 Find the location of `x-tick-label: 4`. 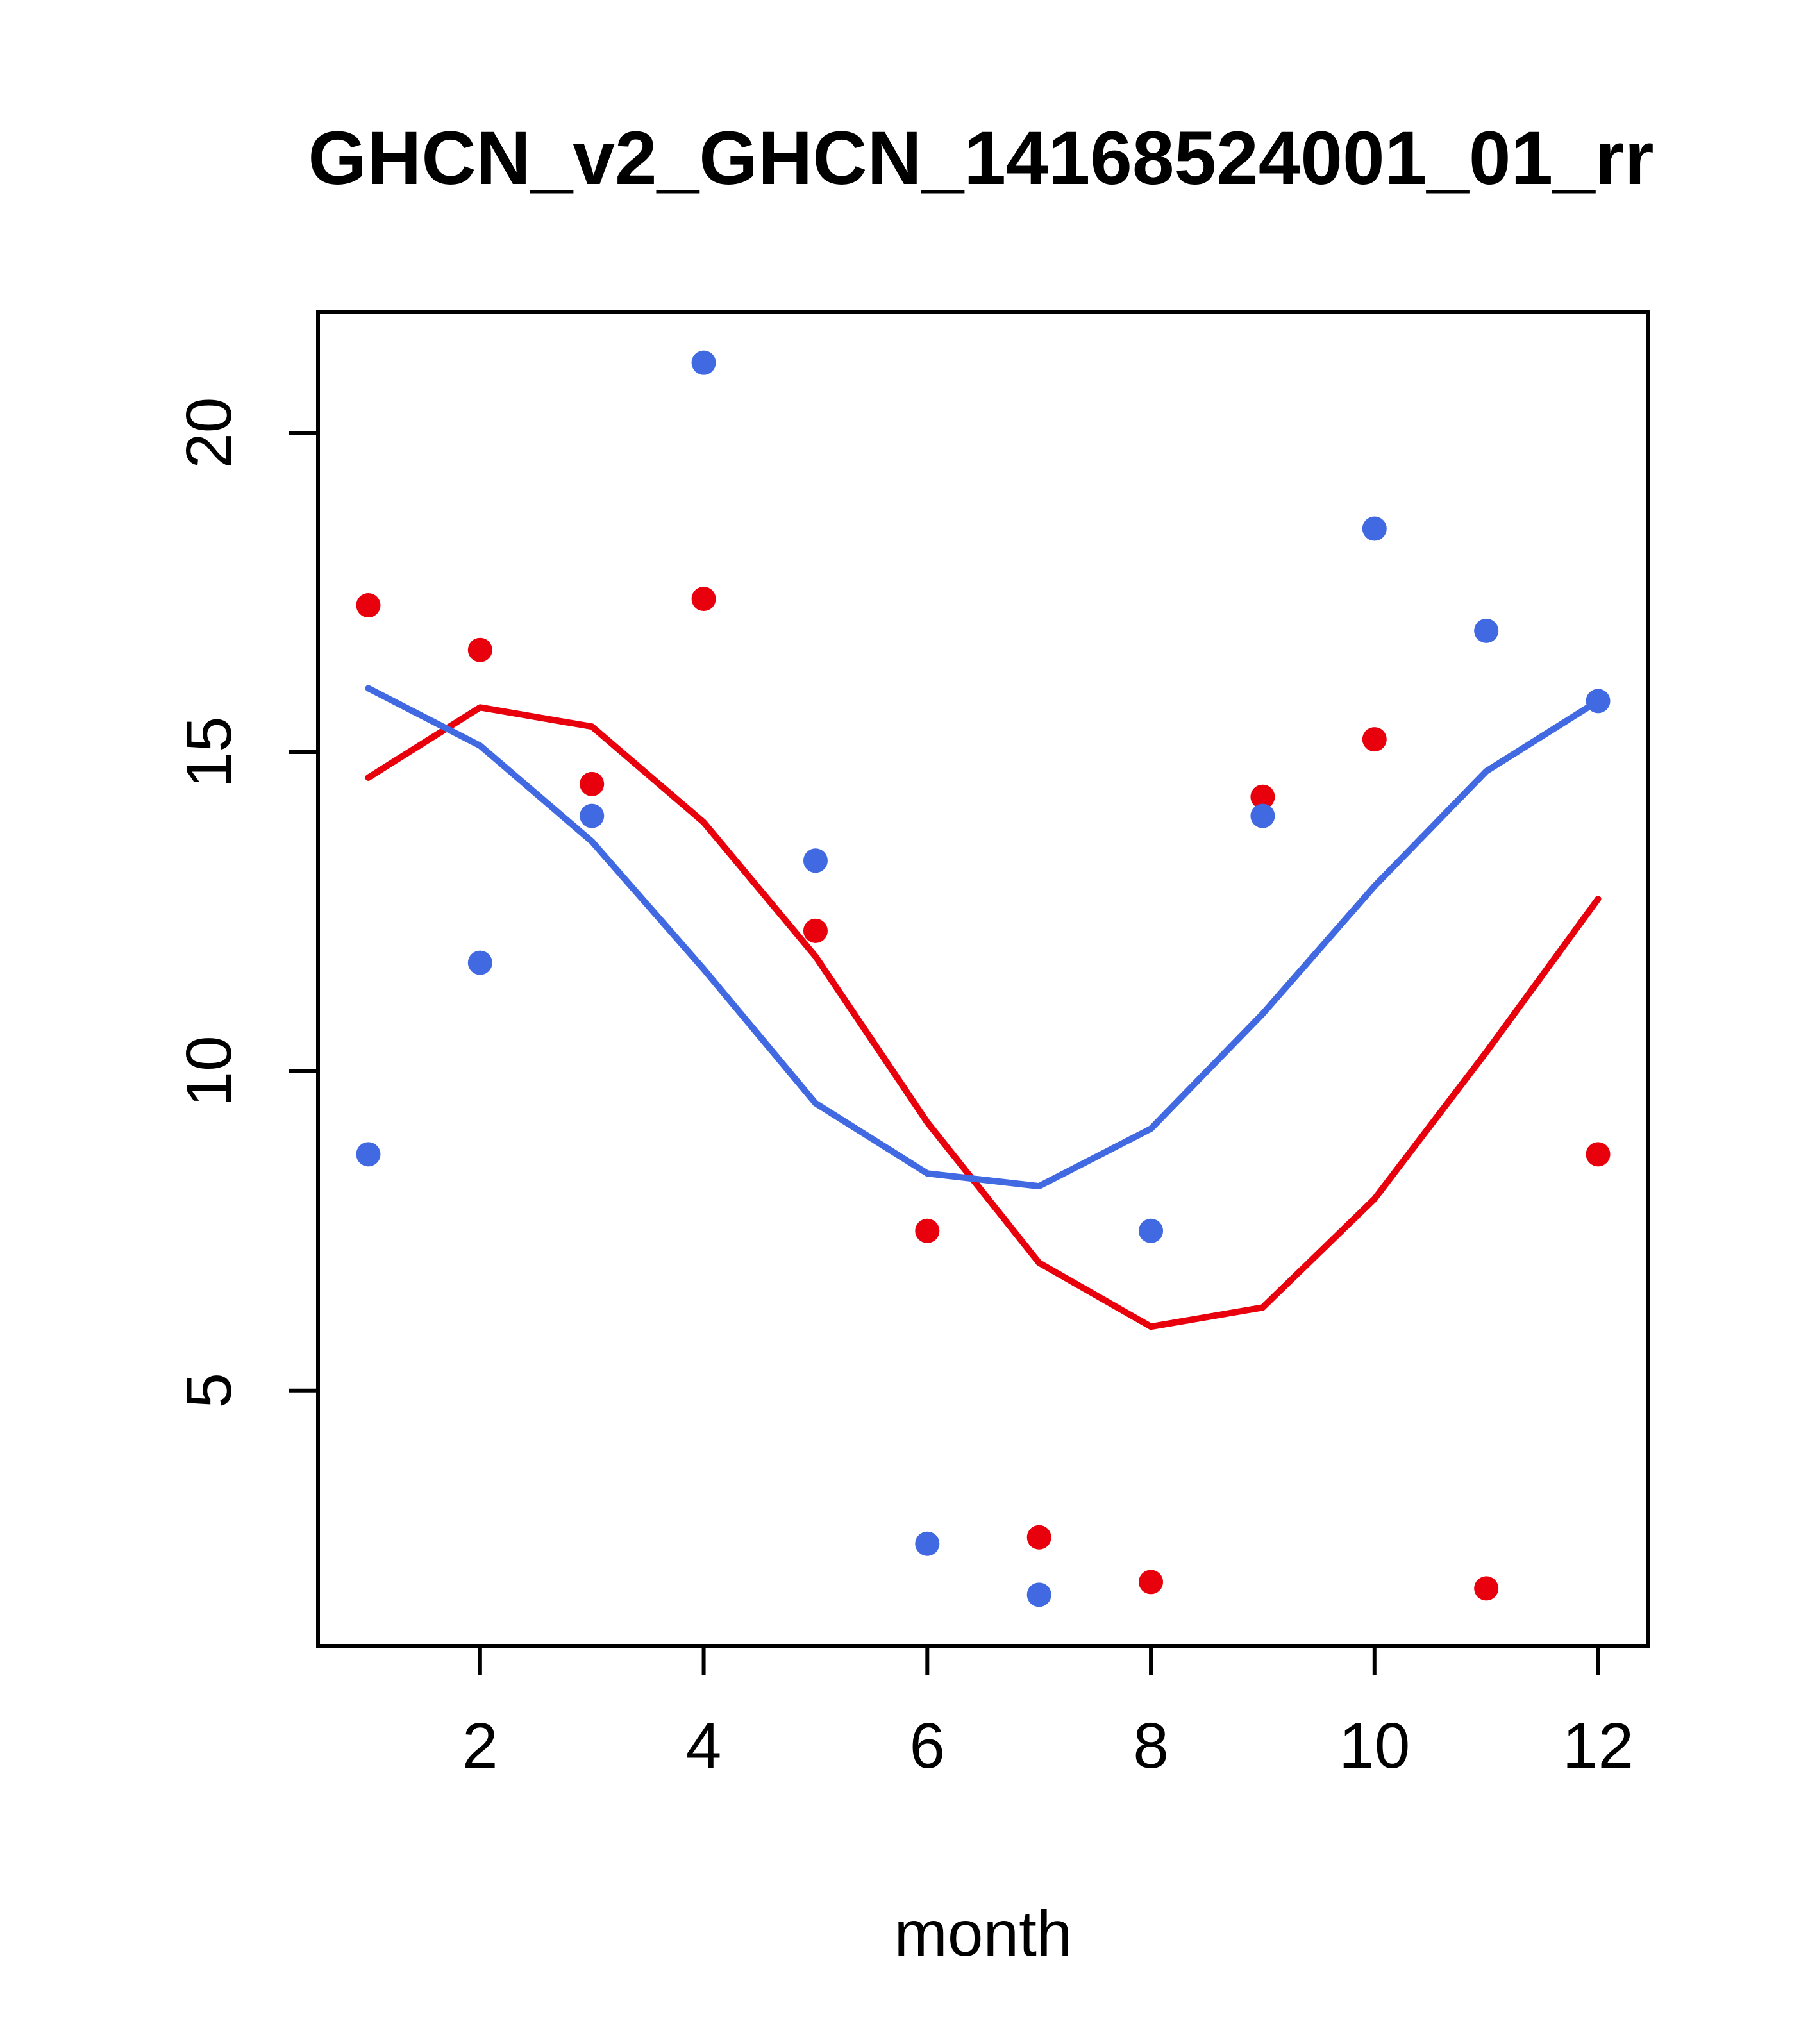

x-tick-label: 4 is located at coordinates (704, 1746).